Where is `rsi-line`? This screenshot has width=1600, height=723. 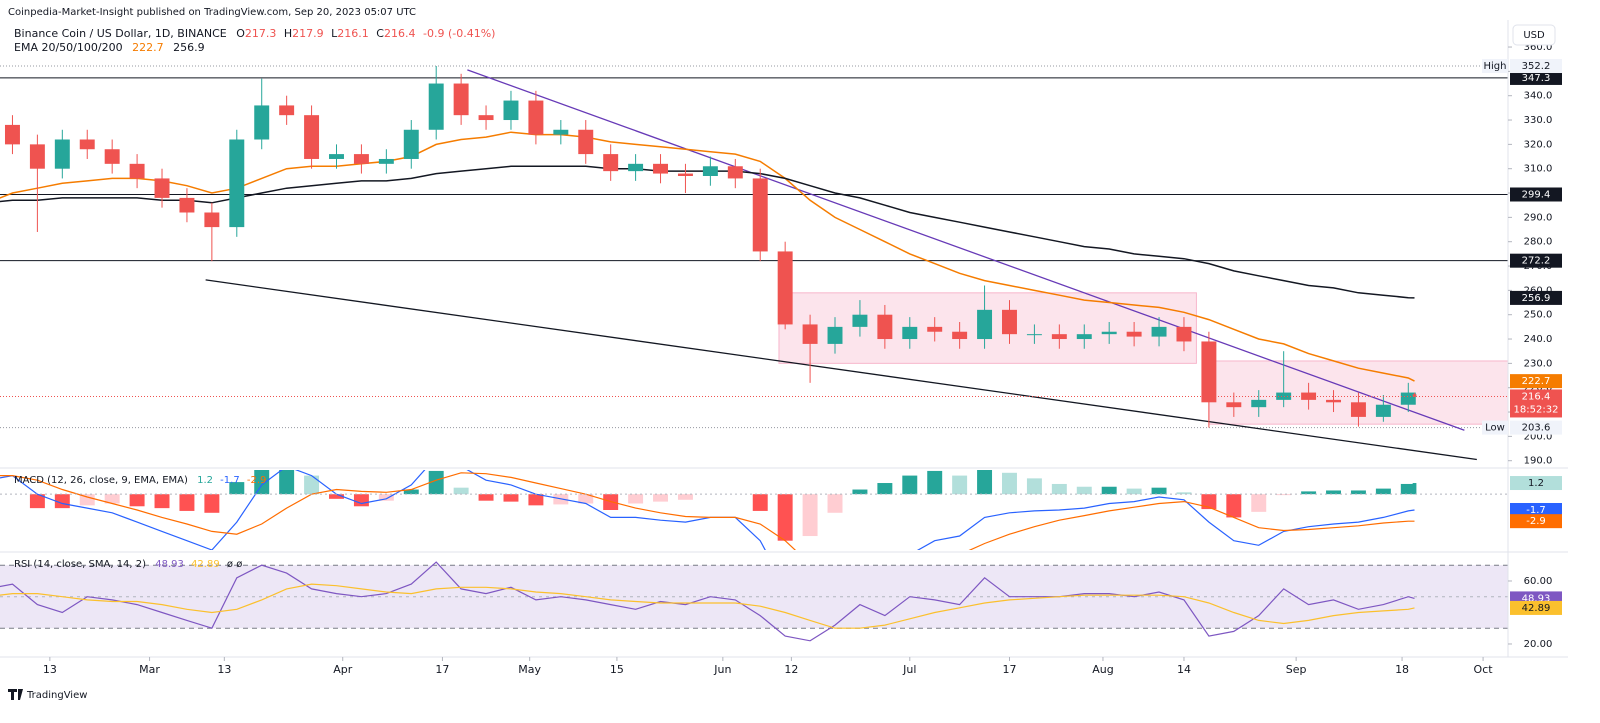
rsi-line is located at coordinates (707, 601).